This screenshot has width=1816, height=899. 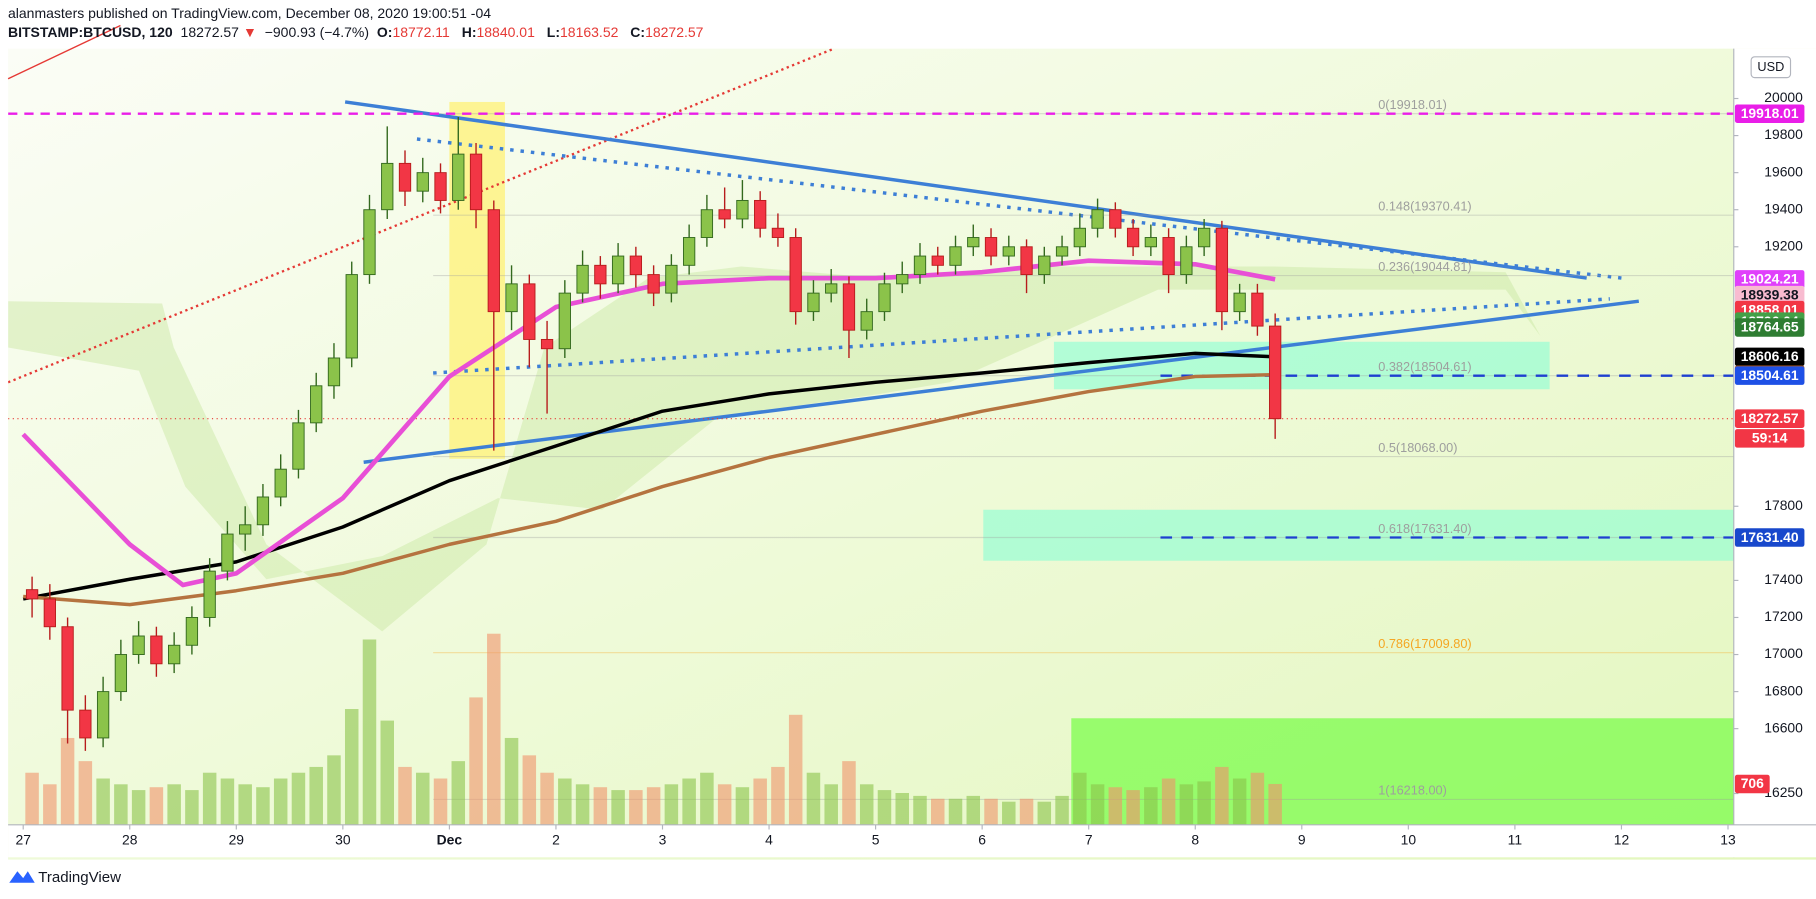 I want to click on price-tag-label: 18272.57, so click(x=1770, y=418).